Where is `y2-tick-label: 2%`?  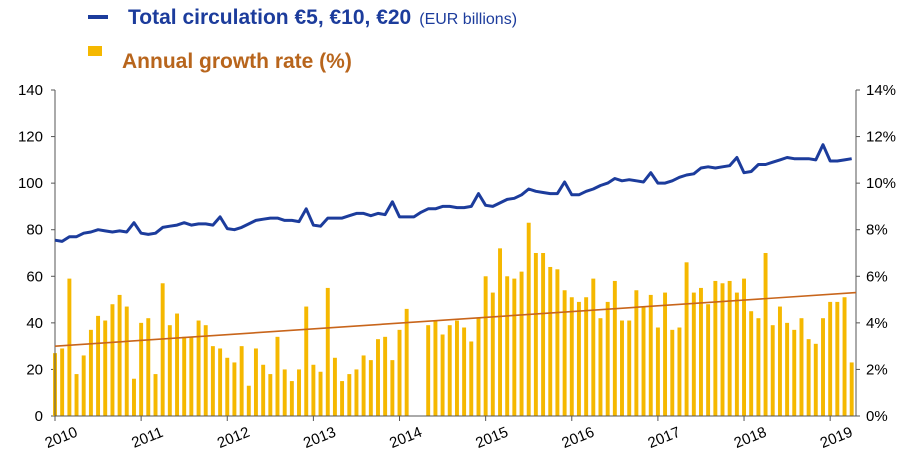
y2-tick-label: 2% is located at coordinates (877, 369).